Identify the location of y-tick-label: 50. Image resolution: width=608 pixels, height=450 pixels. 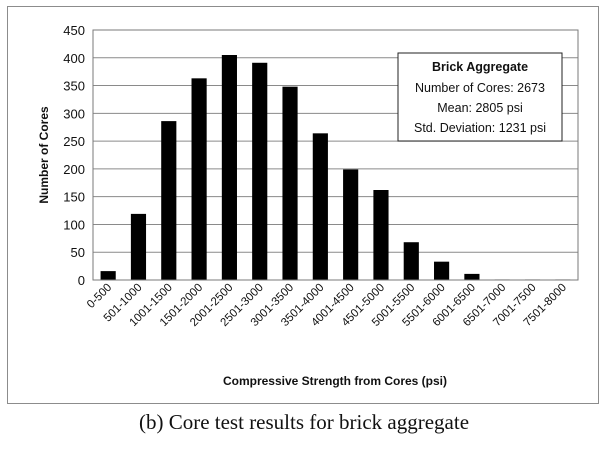
(78, 252).